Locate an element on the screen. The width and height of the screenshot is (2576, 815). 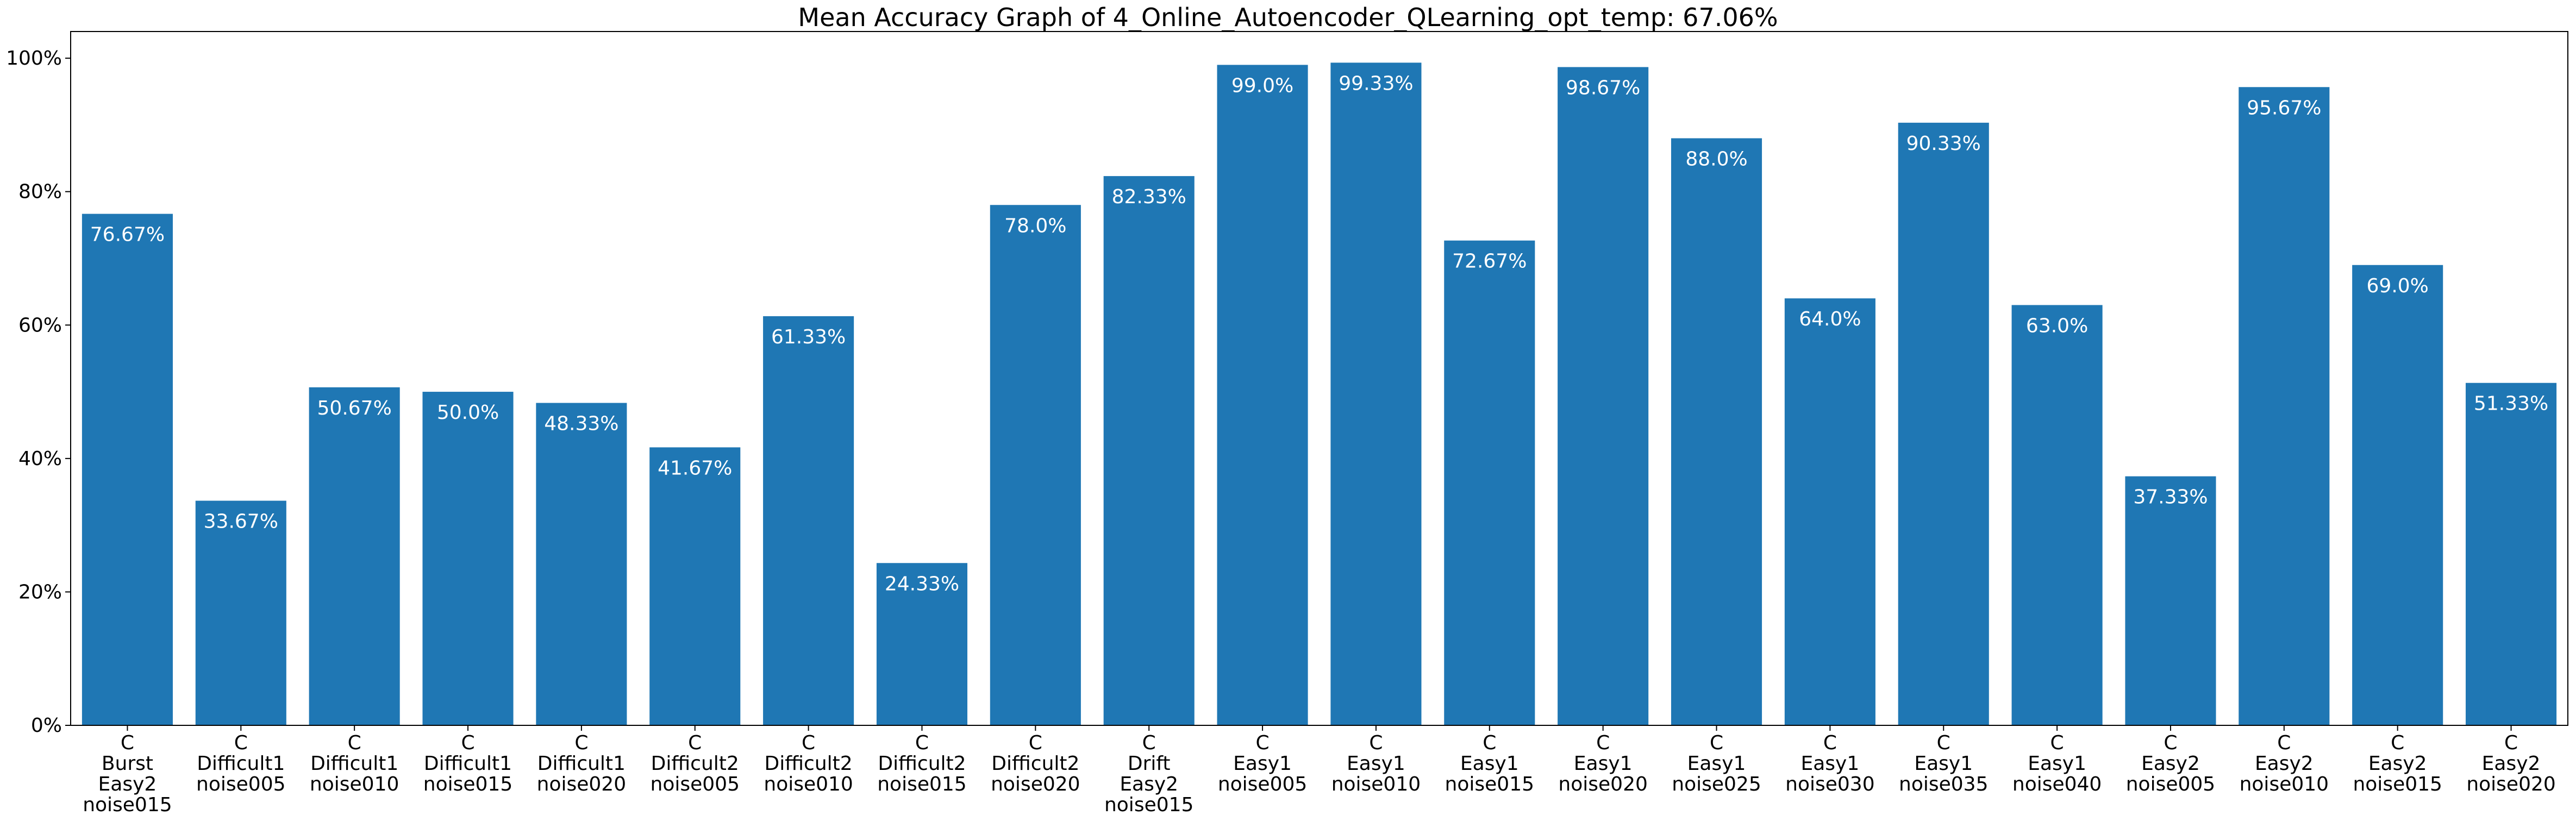
bar-value-label: 50.0% is located at coordinates (468, 413).